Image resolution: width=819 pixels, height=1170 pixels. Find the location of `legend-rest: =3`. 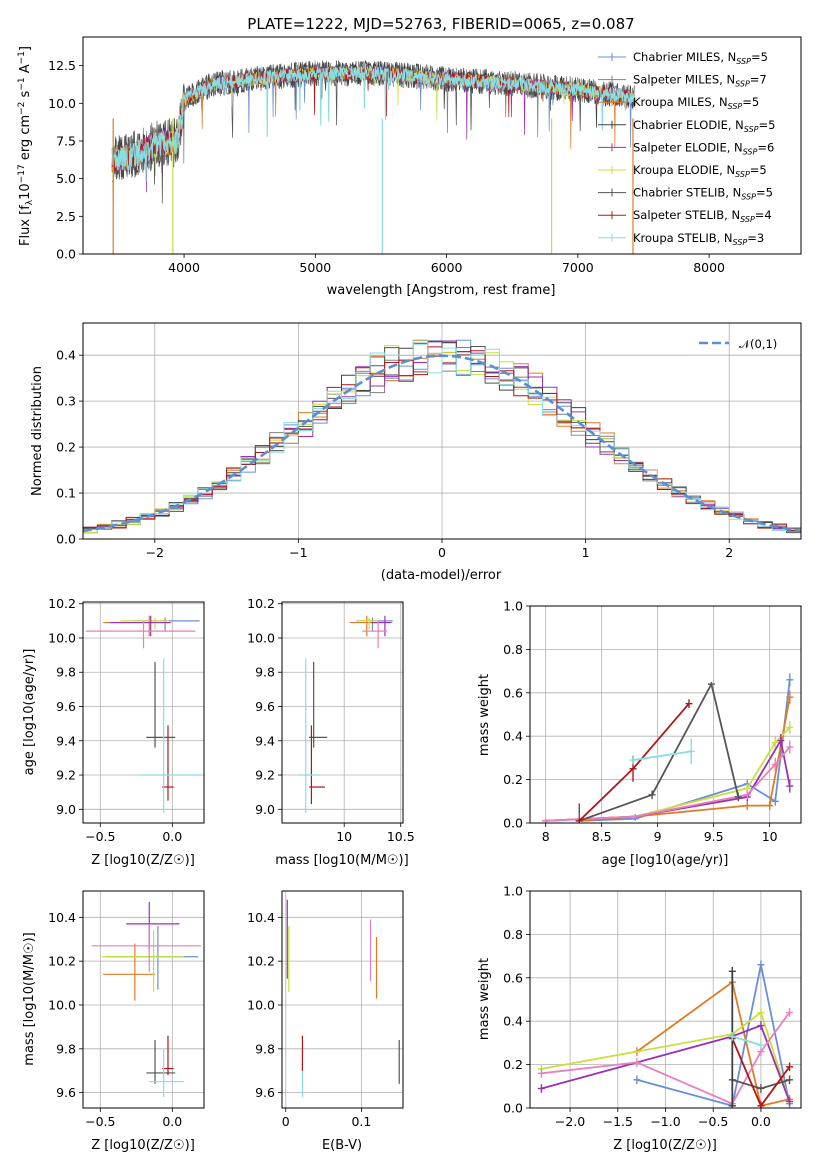

legend-rest: =3 is located at coordinates (755, 238).